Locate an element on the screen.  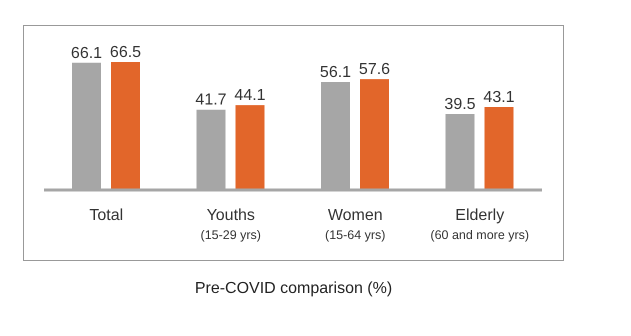
x-tick-label: Total is located at coordinates (106, 215).